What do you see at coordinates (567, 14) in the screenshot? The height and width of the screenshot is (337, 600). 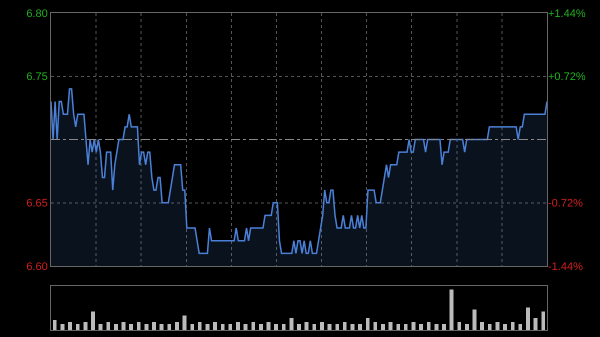 I see `y2-tick-label: +1.44%` at bounding box center [567, 14].